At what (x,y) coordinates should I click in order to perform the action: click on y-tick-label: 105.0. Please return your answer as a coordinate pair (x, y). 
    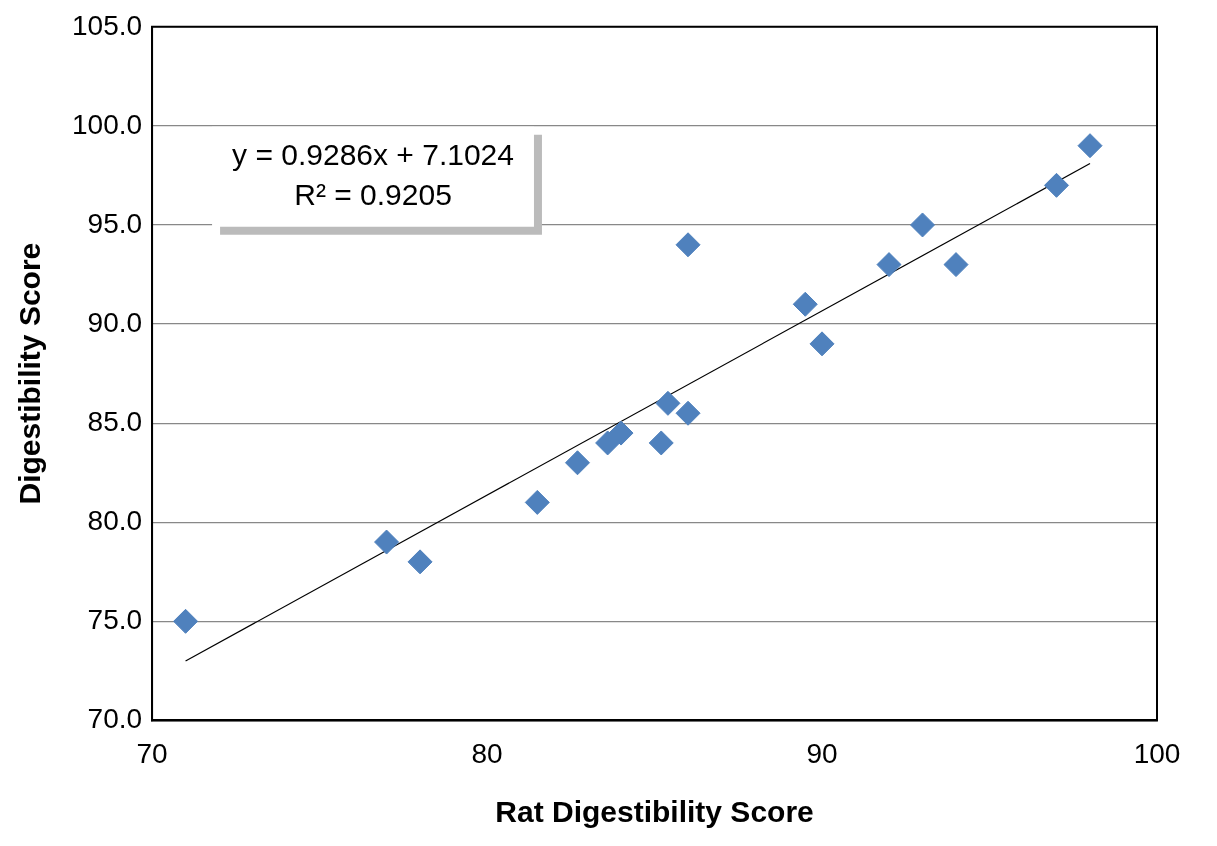
    Looking at the image, I should click on (107, 25).